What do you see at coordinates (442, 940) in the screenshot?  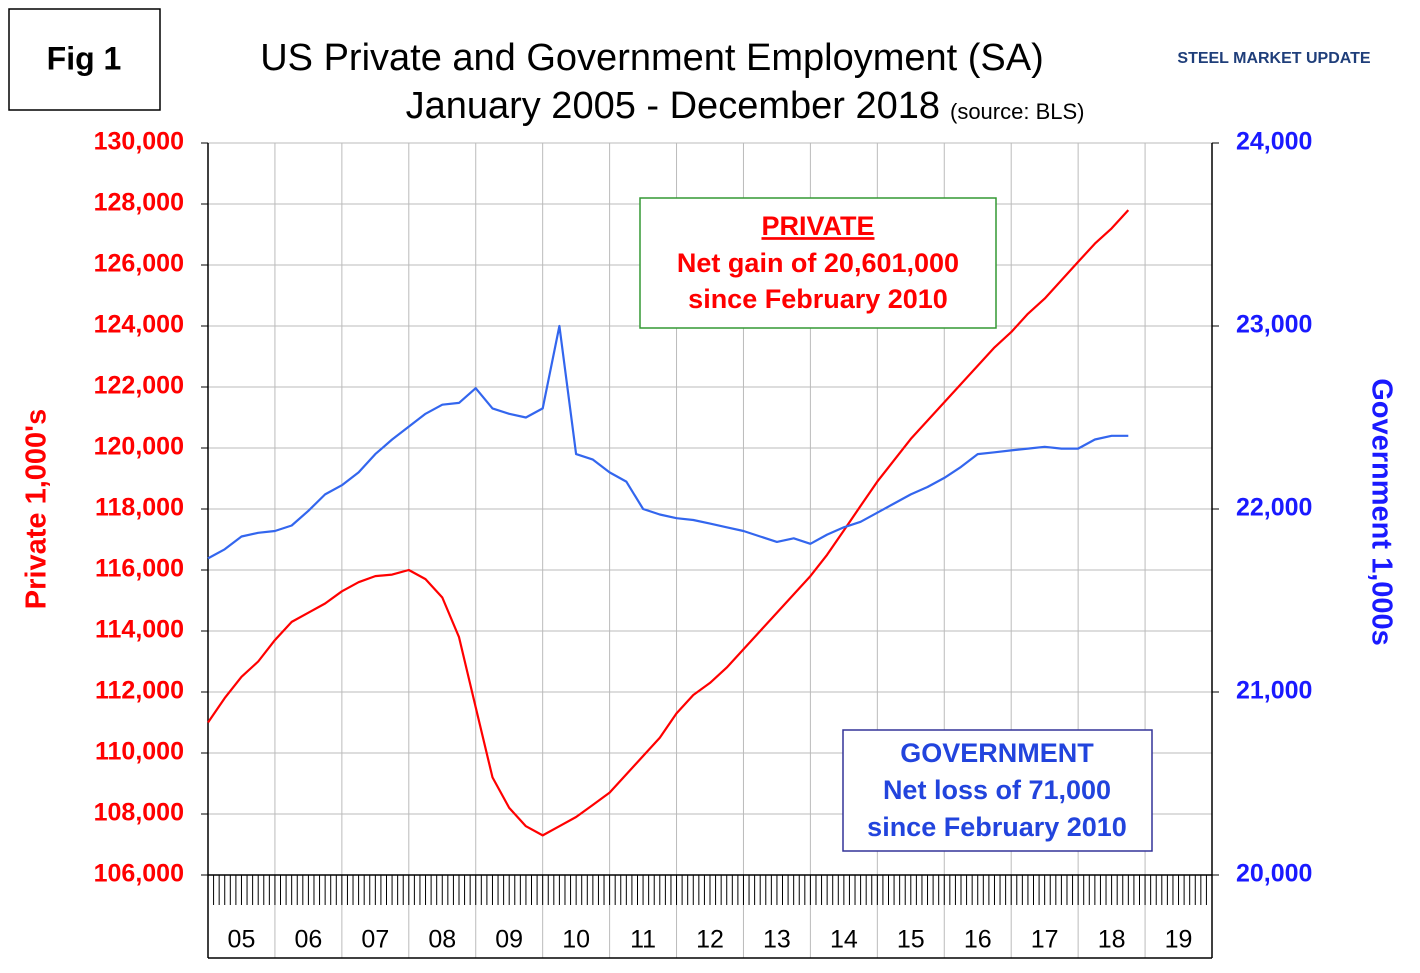 I see `x-tick-label: 08` at bounding box center [442, 940].